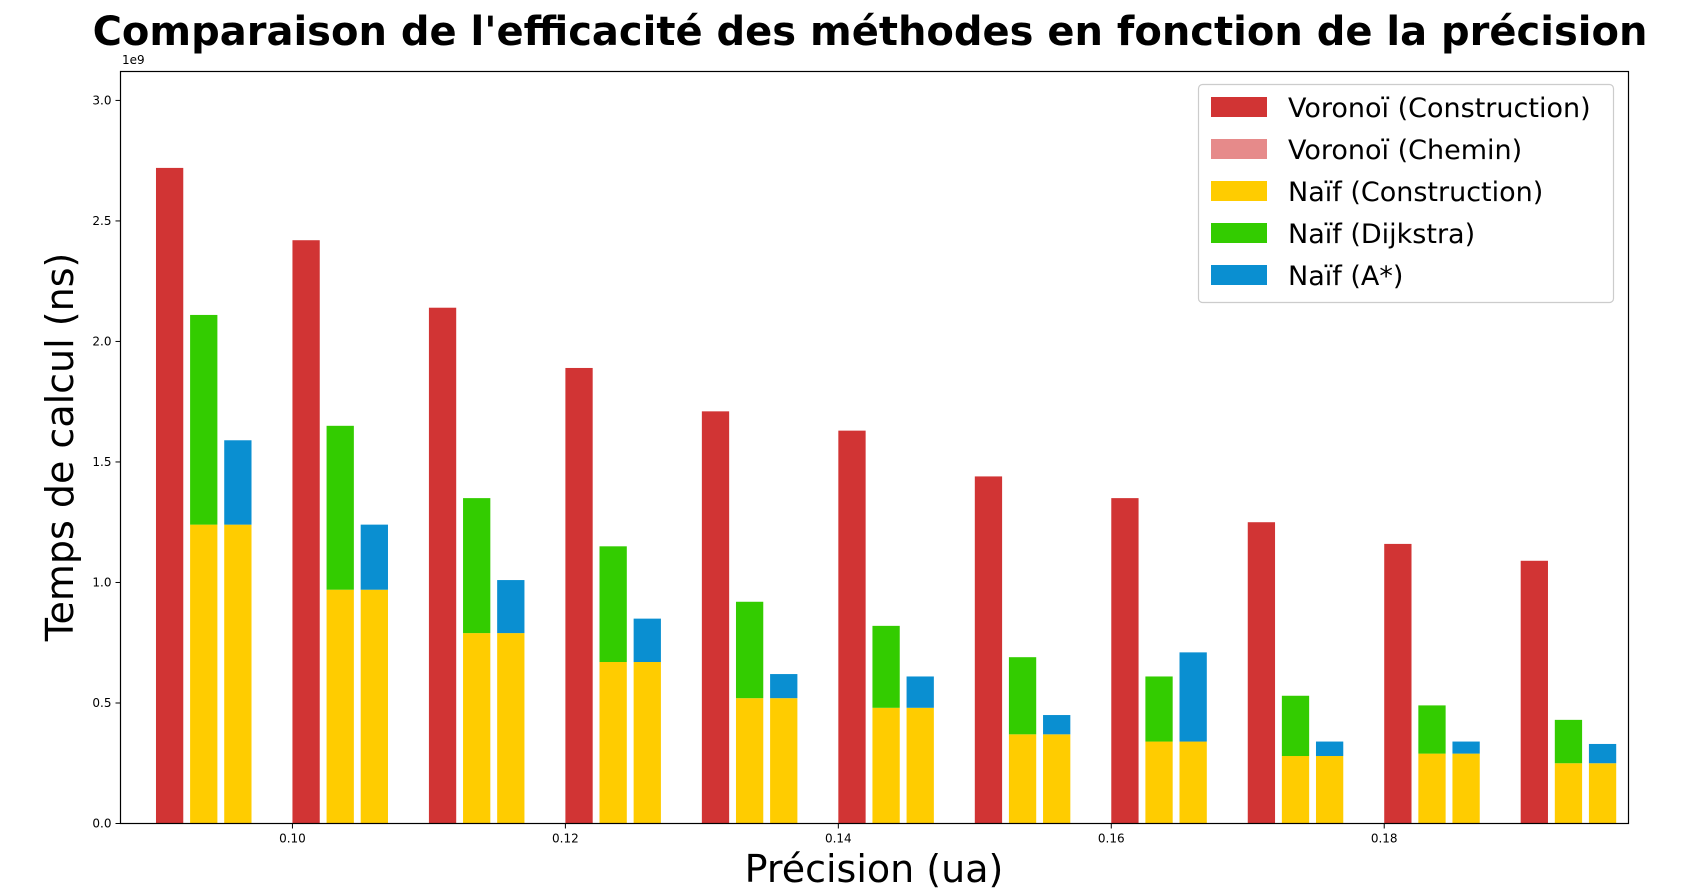 Image resolution: width=1704 pixels, height=894 pixels. What do you see at coordinates (838, 839) in the screenshot?
I see `x-tick-label: 0.14` at bounding box center [838, 839].